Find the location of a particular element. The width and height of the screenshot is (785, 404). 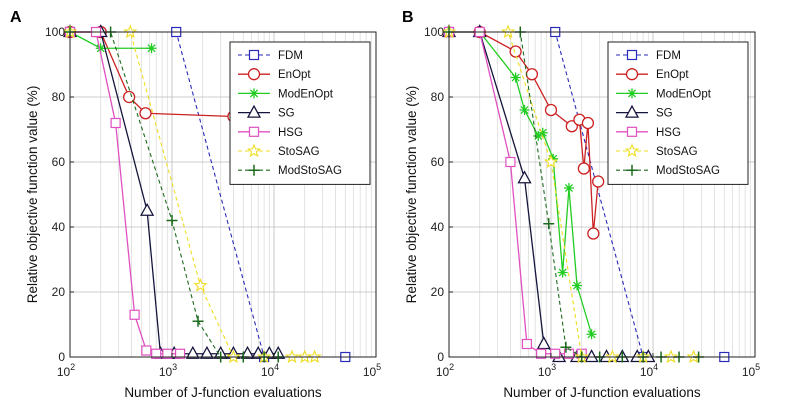

panel-b-series-modstosag-point is located at coordinates (549, 224).